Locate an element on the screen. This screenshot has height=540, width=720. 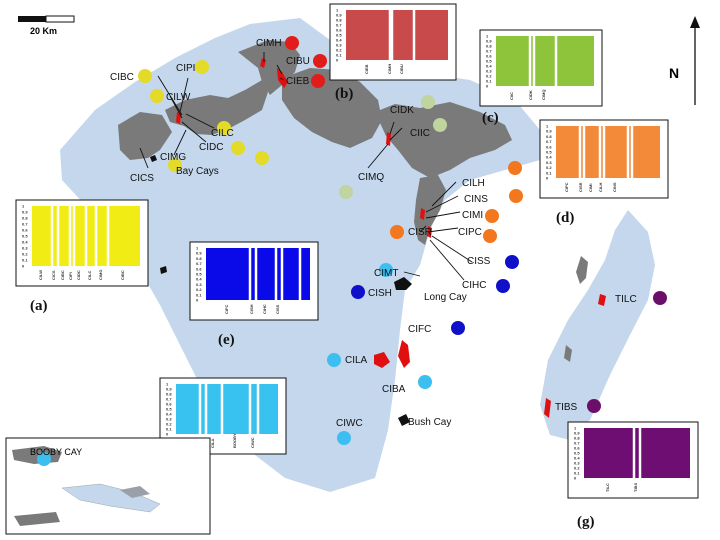
site-dot-cish is located at coordinates (358, 292).